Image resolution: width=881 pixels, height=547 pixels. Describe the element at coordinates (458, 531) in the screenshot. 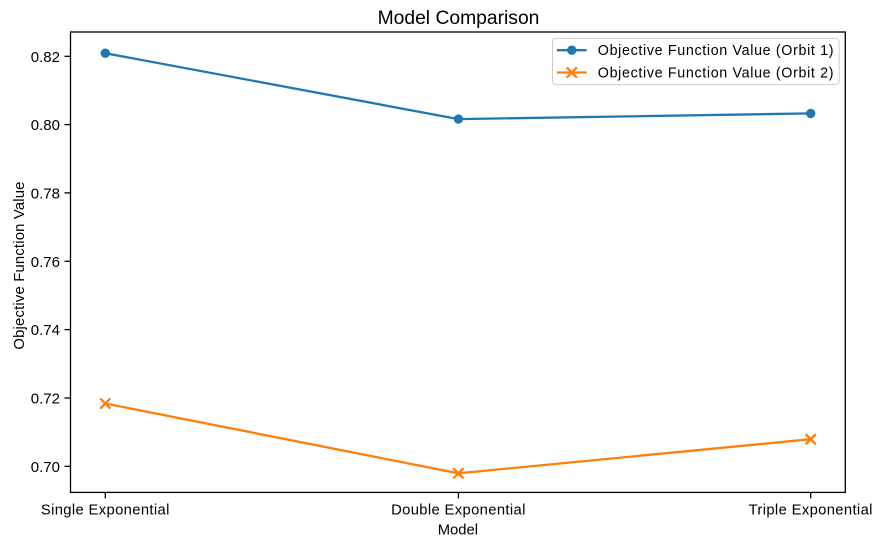

I see `svg-text: Model` at that location.